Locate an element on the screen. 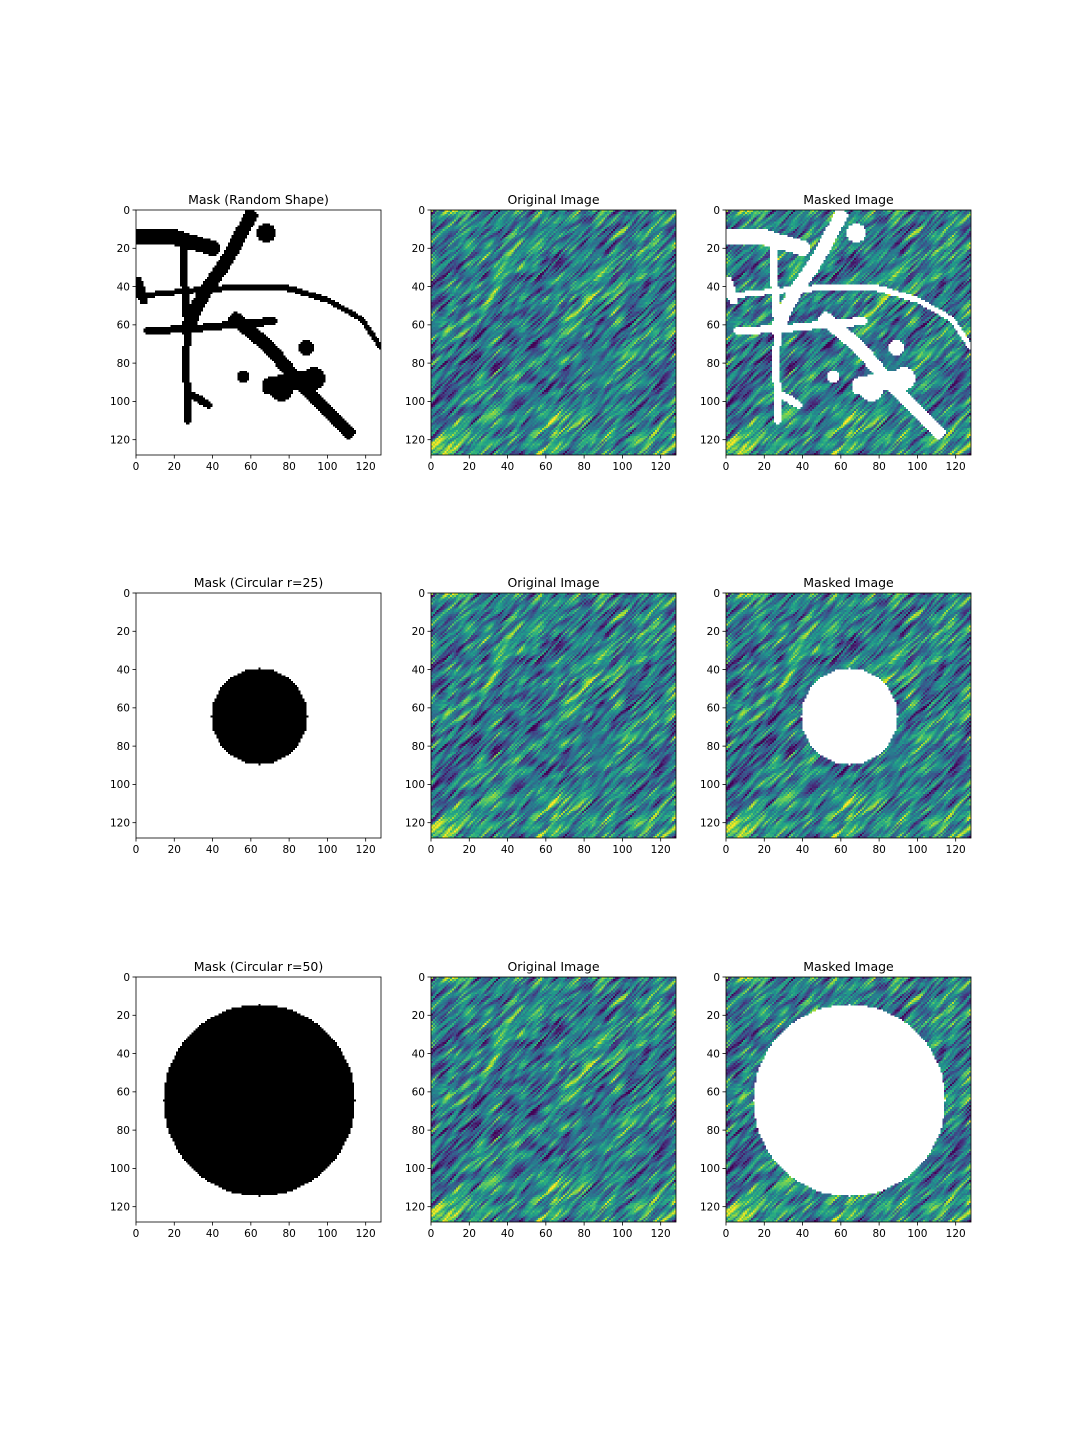  subplot-title: Mask (Random Shape) is located at coordinates (258, 199).